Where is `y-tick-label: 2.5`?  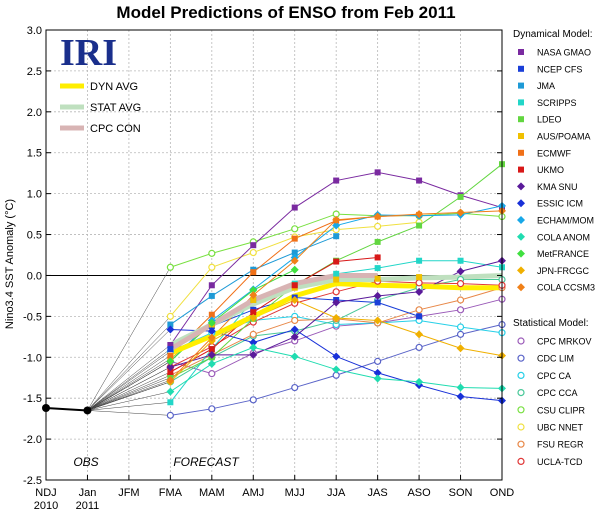
y-tick-label: 2.5 is located at coordinates (34, 72).